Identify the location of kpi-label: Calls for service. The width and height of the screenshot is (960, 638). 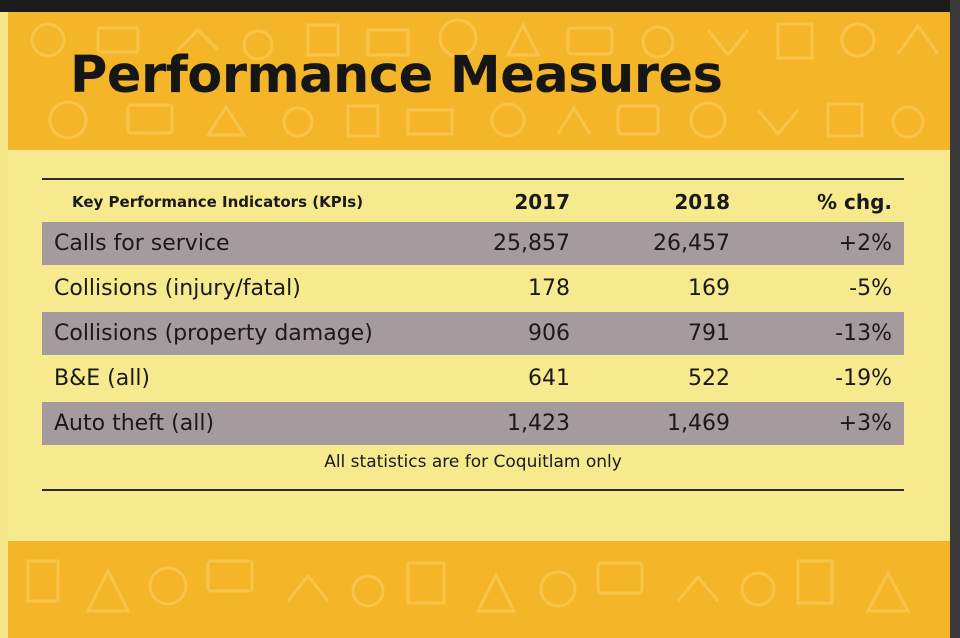
(142, 243).